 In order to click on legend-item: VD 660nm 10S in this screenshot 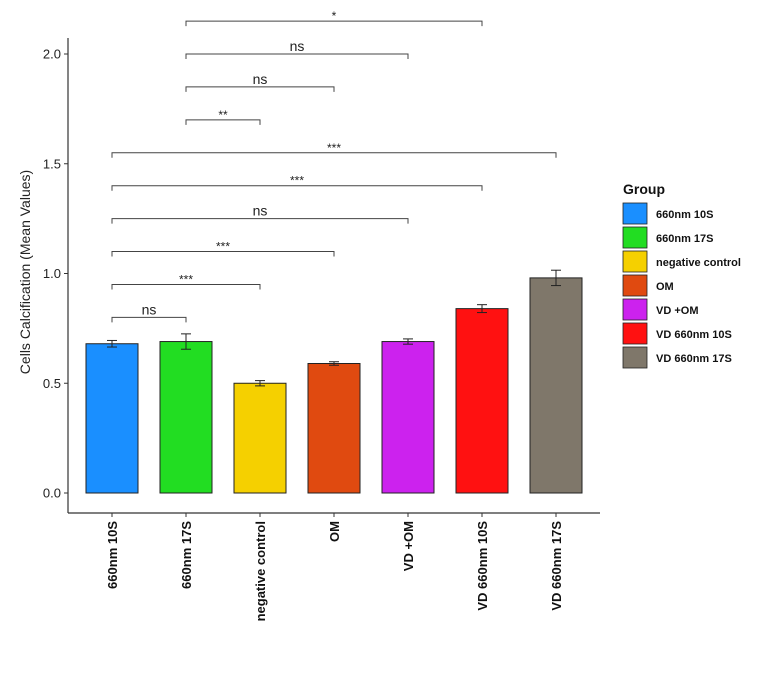, I will do `click(677, 333)`.